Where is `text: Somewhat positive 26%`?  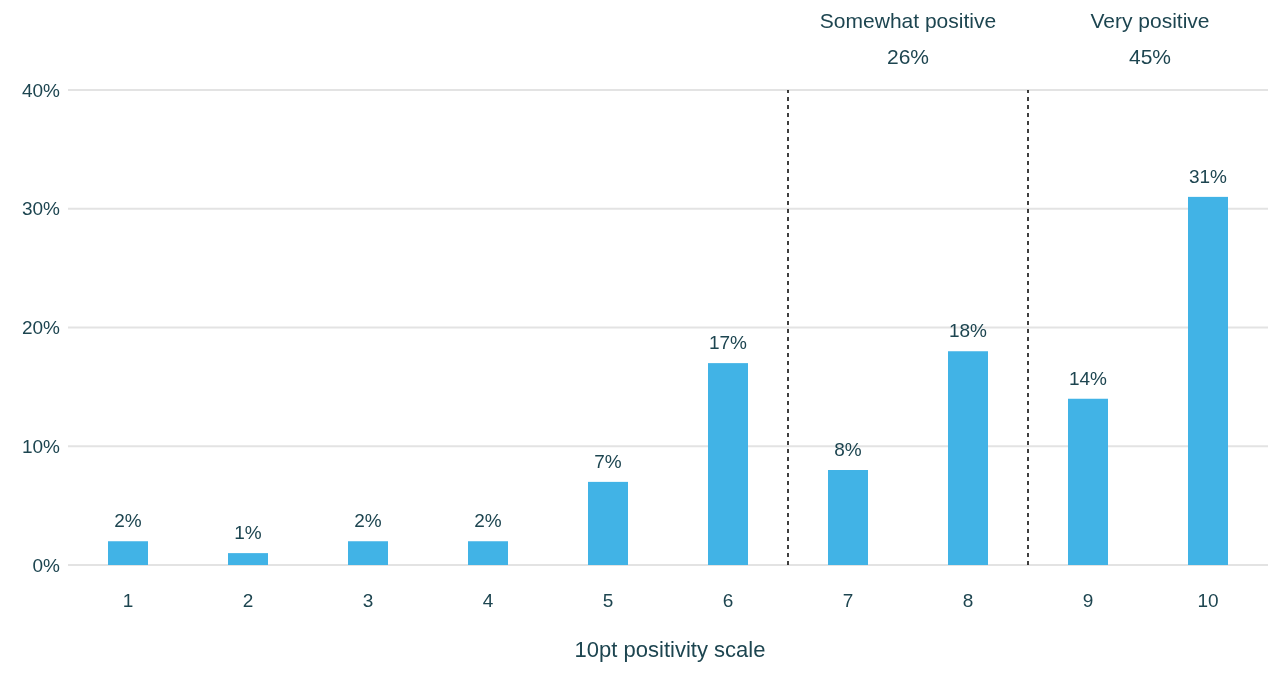
text: Somewhat positive 26% is located at coordinates (908, 38).